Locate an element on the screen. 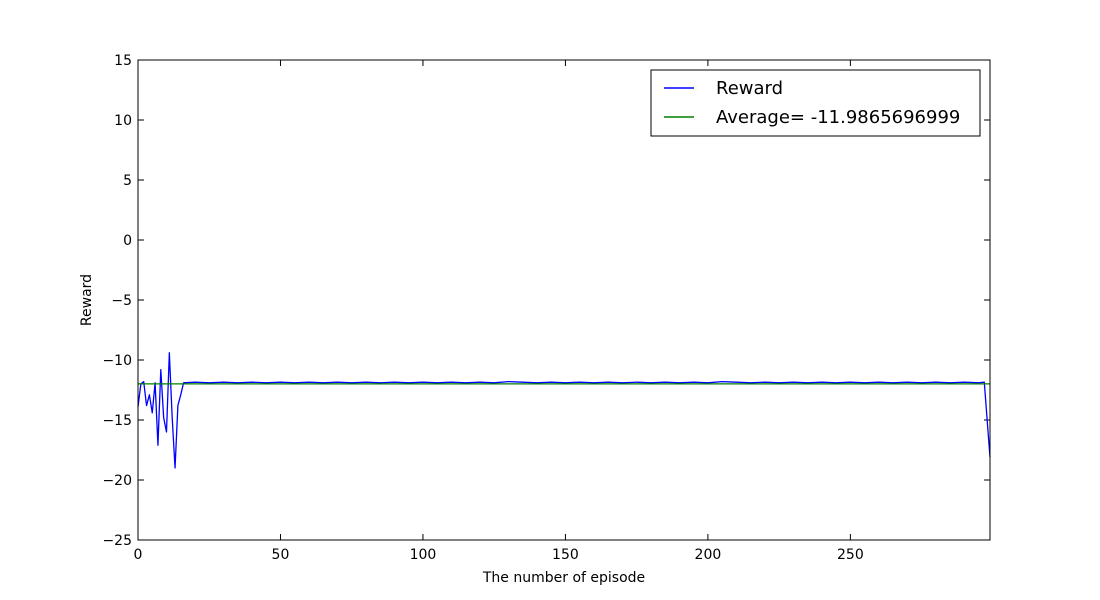 This screenshot has width=1100, height=600. legend-box is located at coordinates (815, 103).